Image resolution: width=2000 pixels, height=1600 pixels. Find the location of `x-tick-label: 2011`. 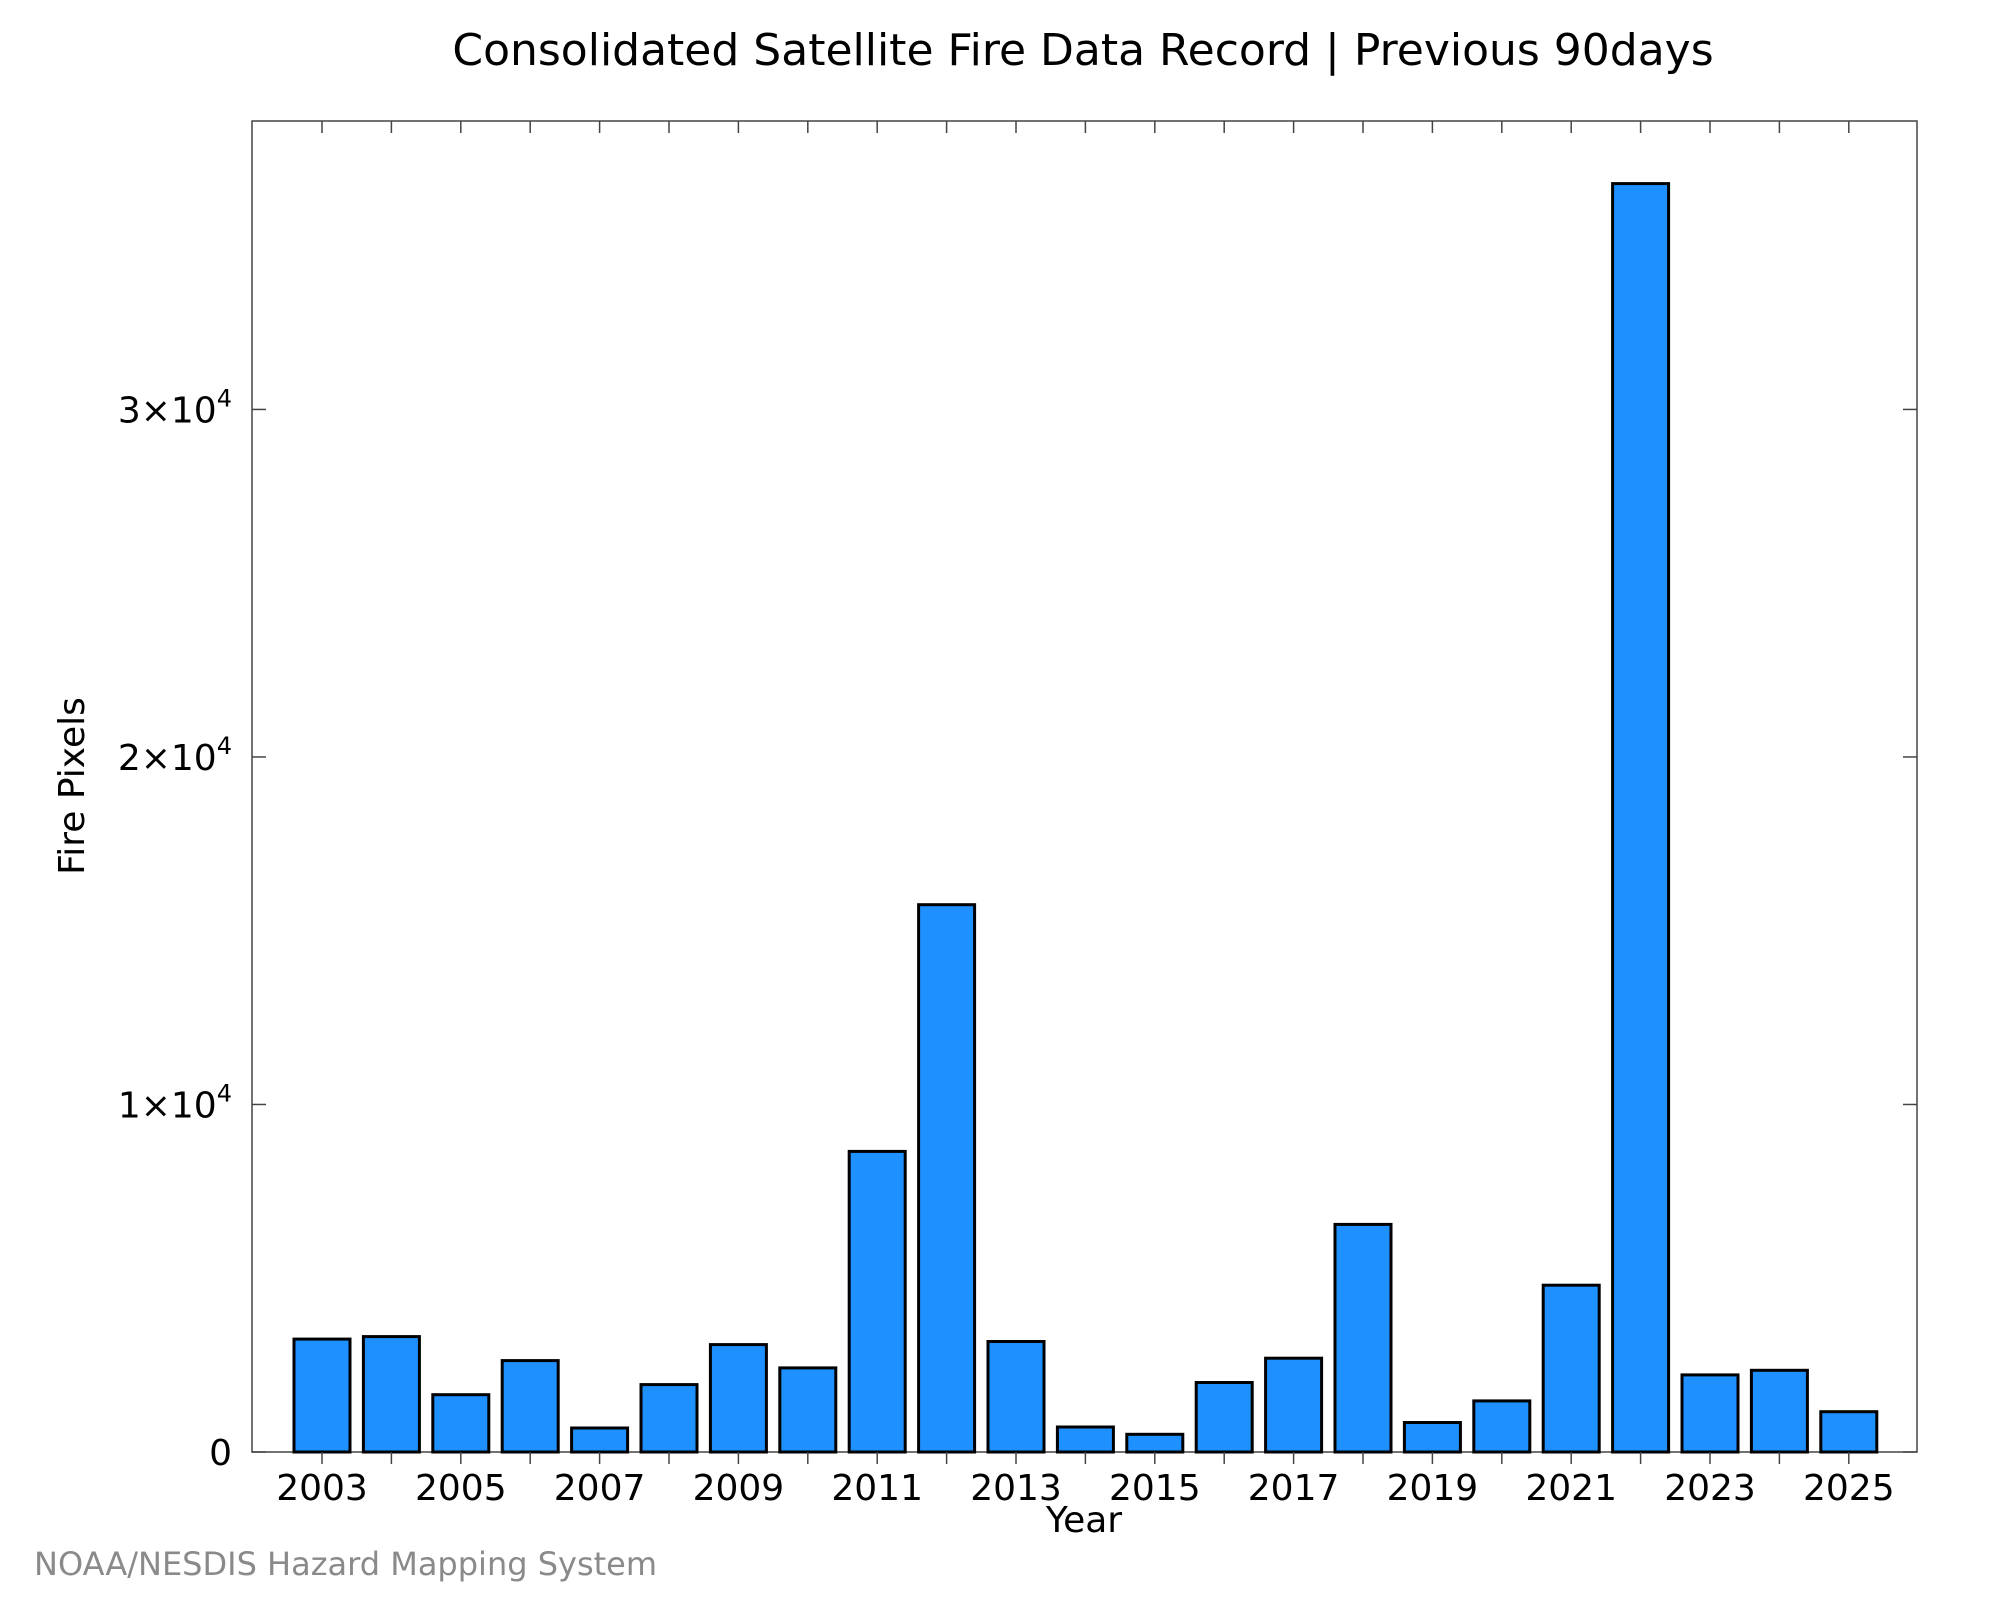

x-tick-label: 2011 is located at coordinates (877, 1488).